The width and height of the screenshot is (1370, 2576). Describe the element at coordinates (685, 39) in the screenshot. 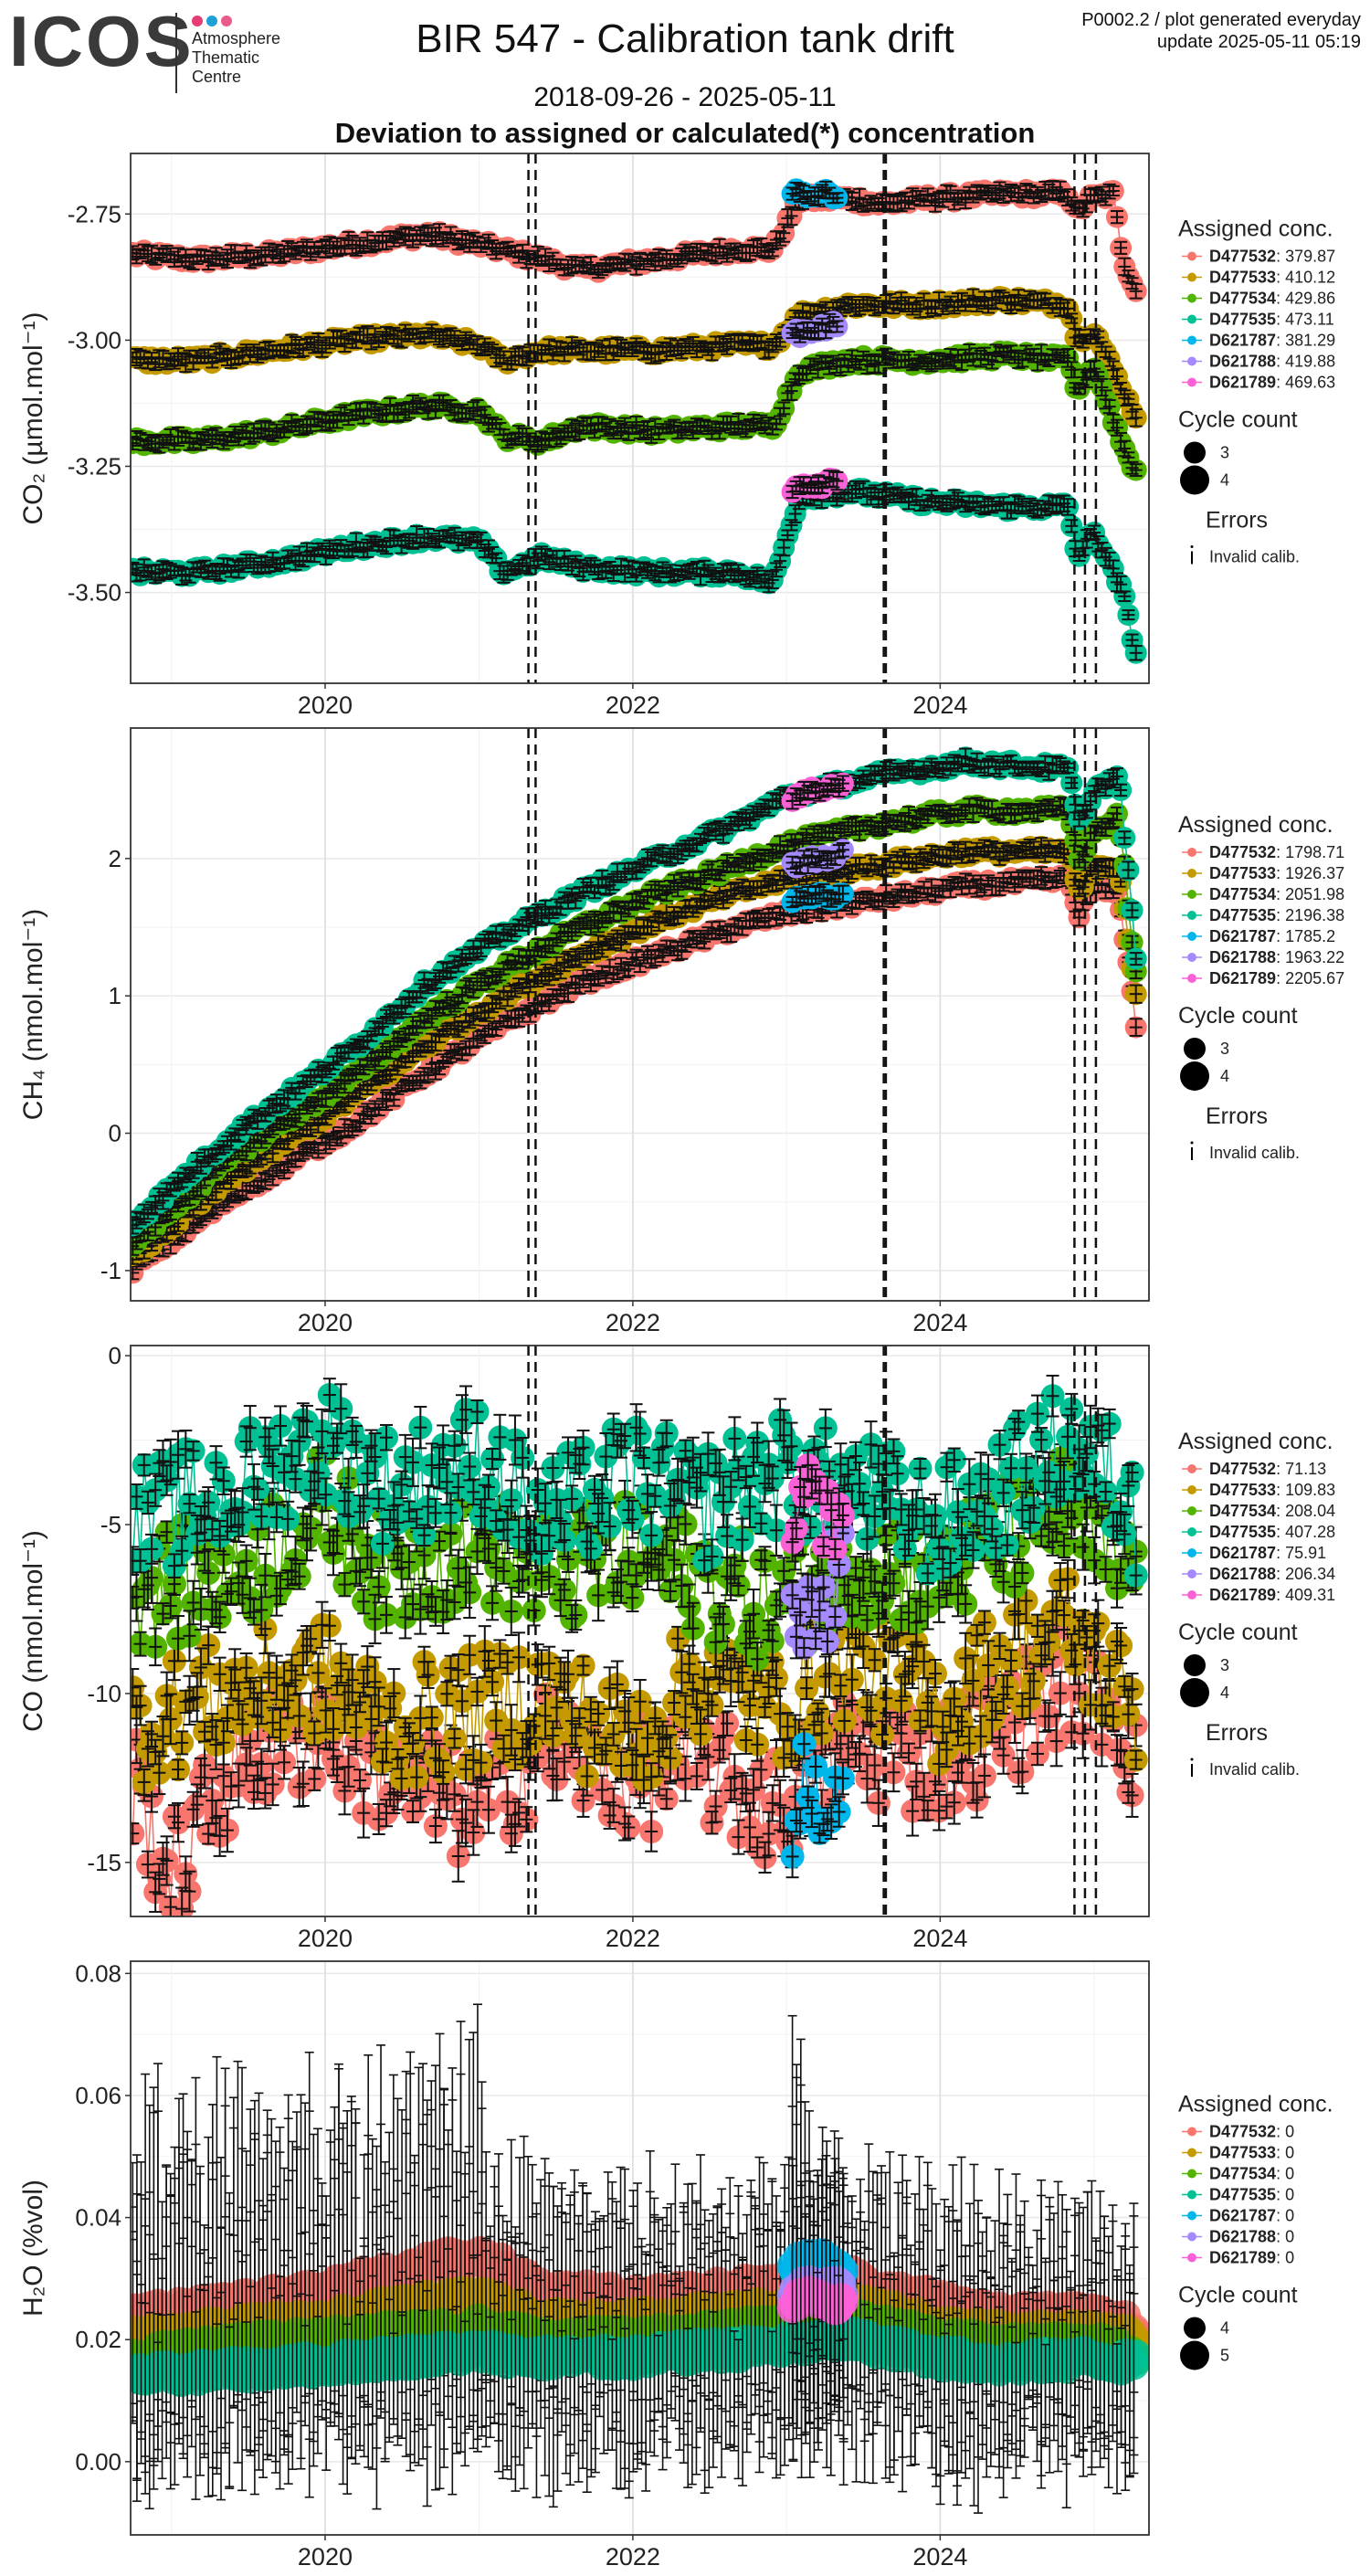

I see `page-title: BIR 547 - Calibration tank drift` at that location.